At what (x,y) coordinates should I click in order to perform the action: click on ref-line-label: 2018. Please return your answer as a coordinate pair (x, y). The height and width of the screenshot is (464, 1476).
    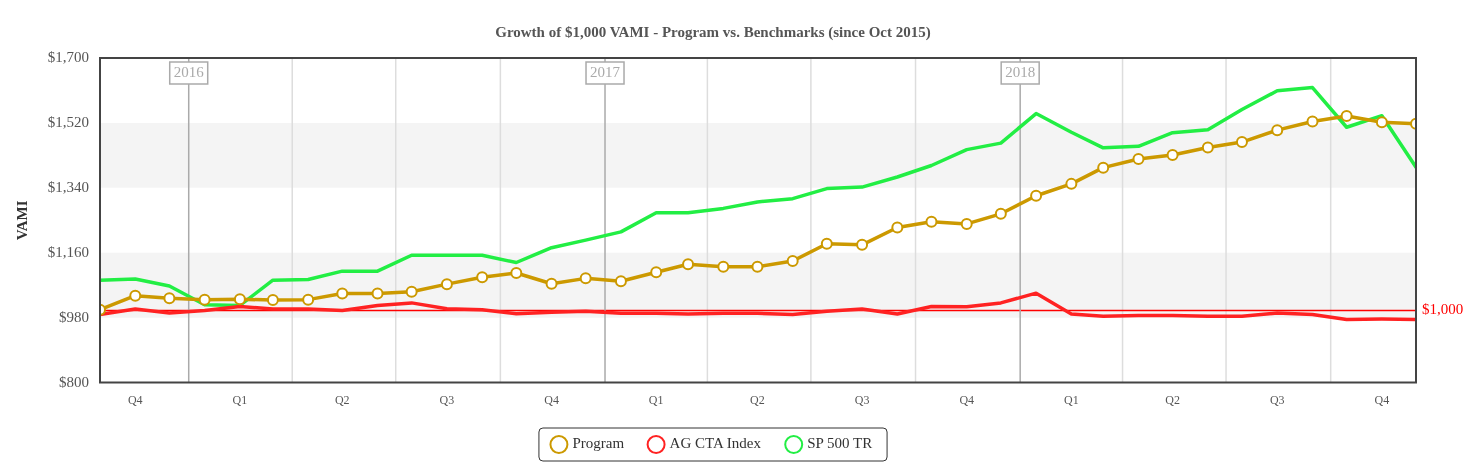
    Looking at the image, I should click on (1020, 71).